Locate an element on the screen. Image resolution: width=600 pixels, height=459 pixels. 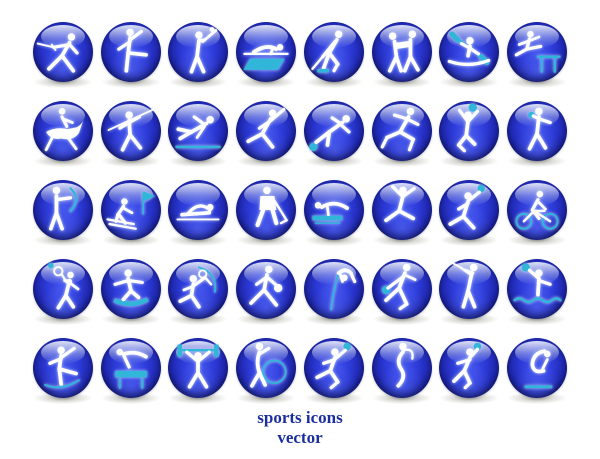
sport-icon-volleyball is located at coordinates (469, 135).